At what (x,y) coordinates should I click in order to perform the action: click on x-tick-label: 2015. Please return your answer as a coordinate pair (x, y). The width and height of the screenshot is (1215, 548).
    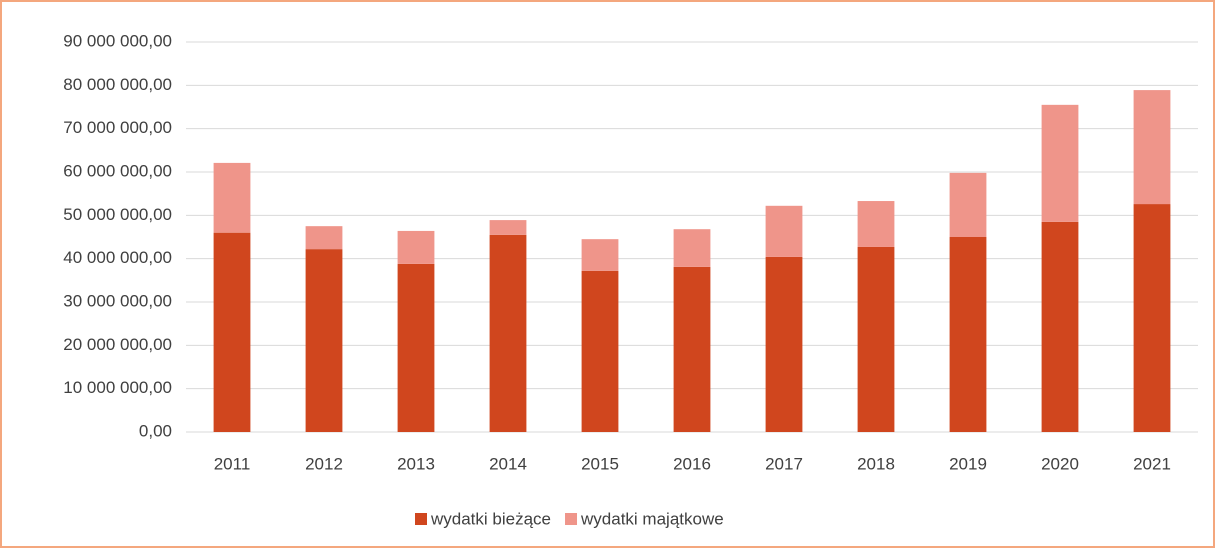
    Looking at the image, I should click on (600, 463).